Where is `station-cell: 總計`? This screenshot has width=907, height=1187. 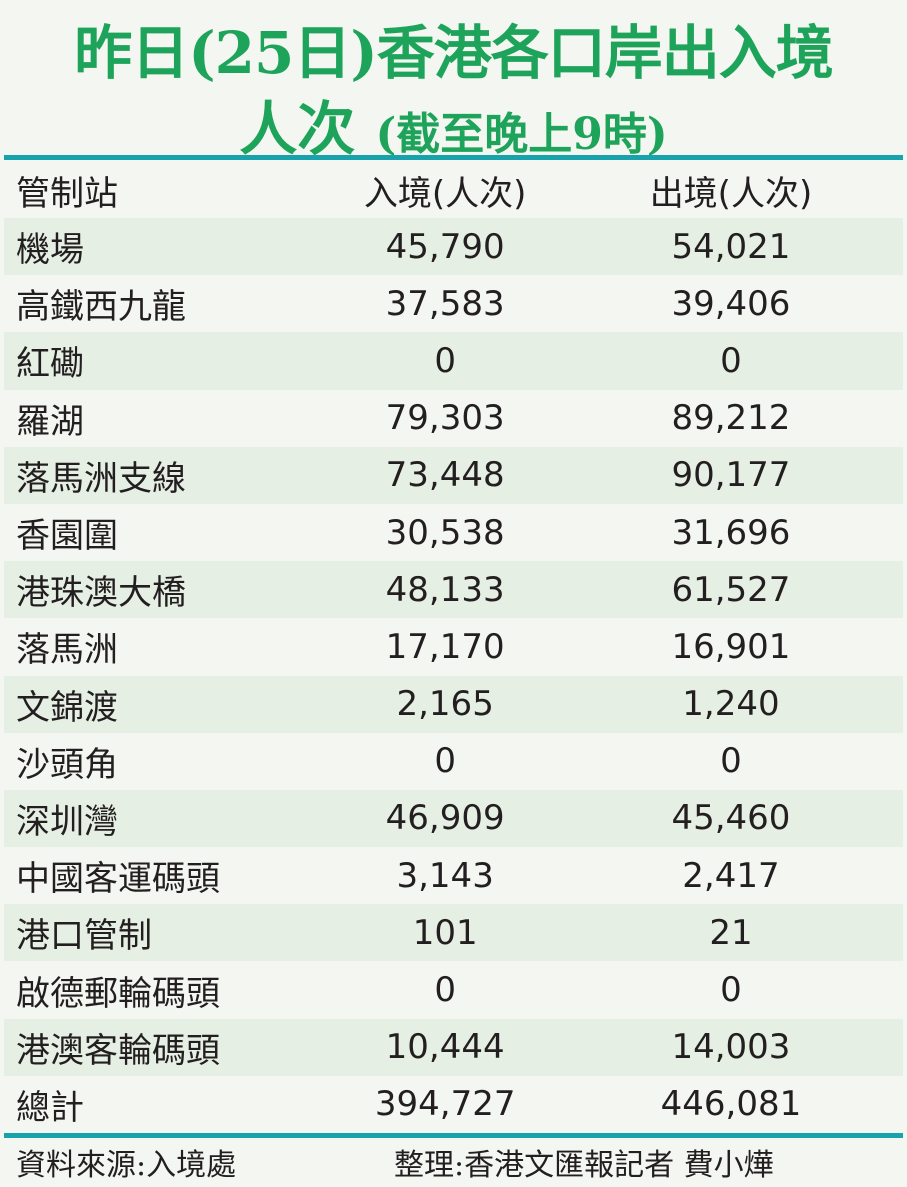
station-cell: 總計 is located at coordinates (50, 1107).